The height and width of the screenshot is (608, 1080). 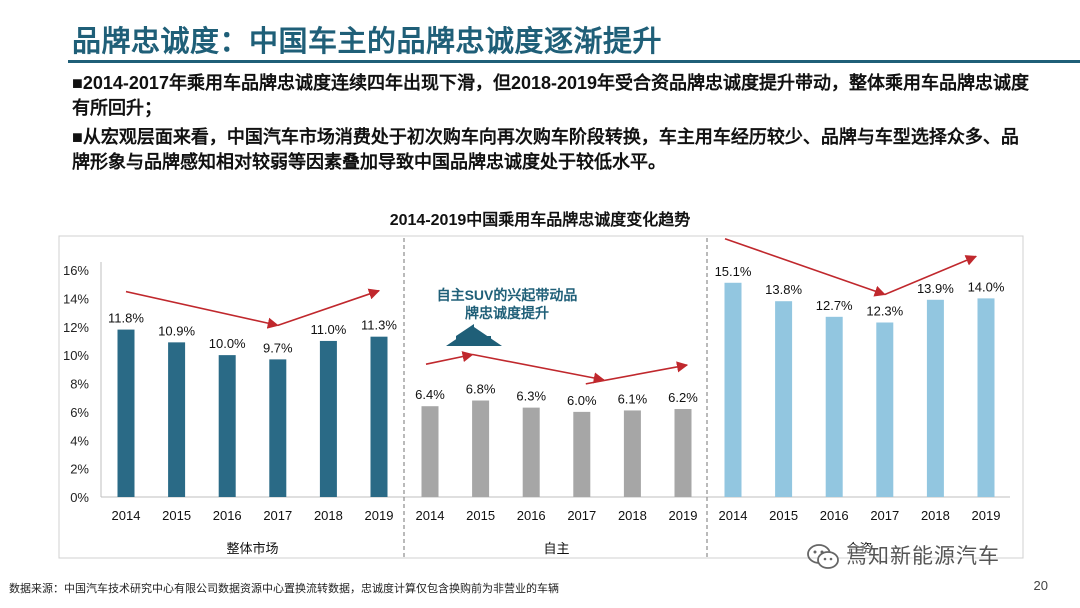 I want to click on data-label: 6.1%, so click(x=633, y=398).